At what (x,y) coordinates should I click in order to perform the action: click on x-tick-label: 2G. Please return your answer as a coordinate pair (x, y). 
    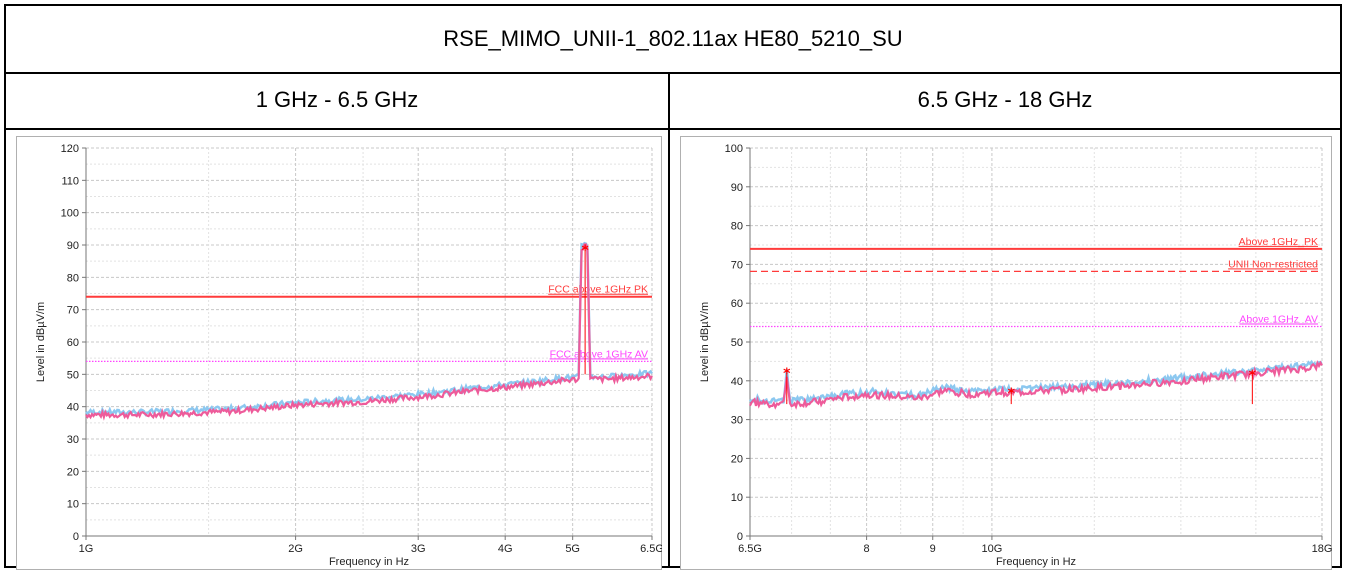
    Looking at the image, I should click on (295, 549).